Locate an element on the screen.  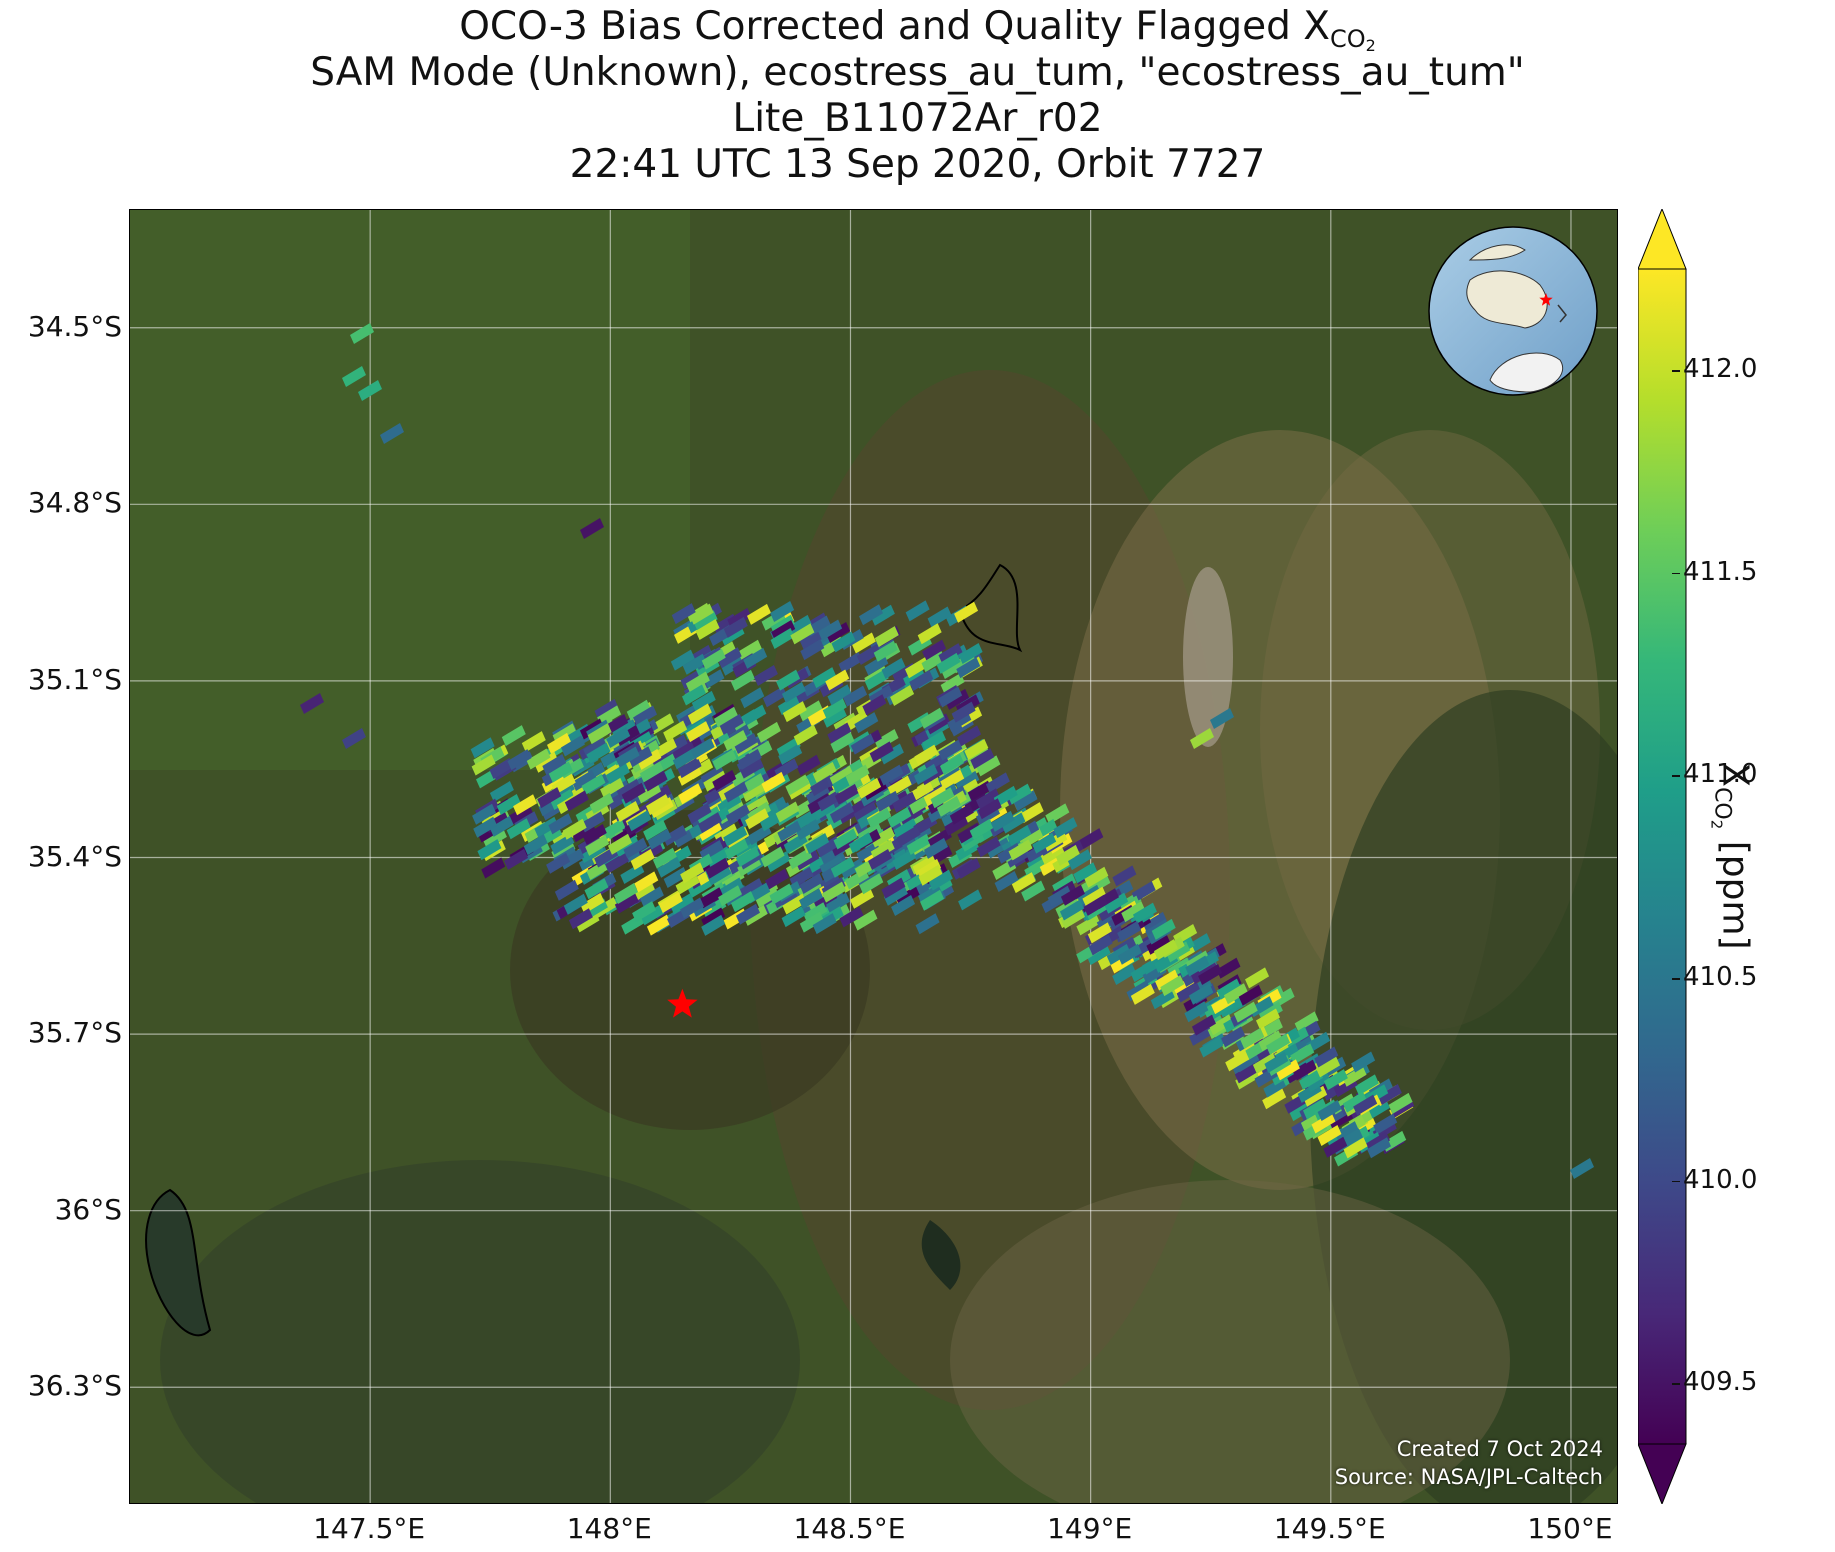
target-star is located at coordinates (682, 1003).